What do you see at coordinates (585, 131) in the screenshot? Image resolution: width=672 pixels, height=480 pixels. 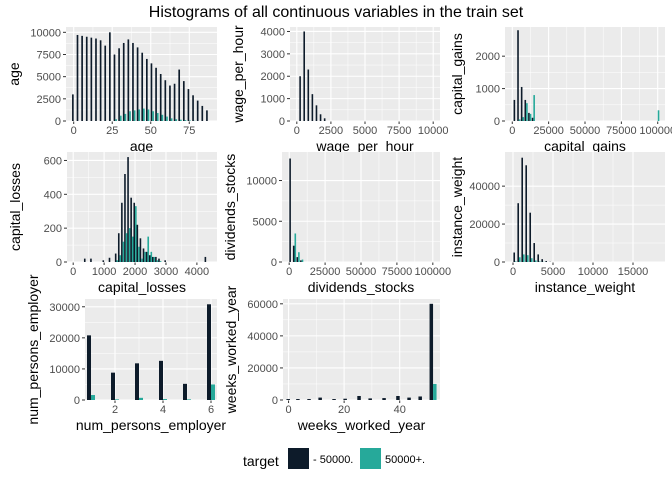 I see `x-tick-label: 50000` at bounding box center [585, 131].